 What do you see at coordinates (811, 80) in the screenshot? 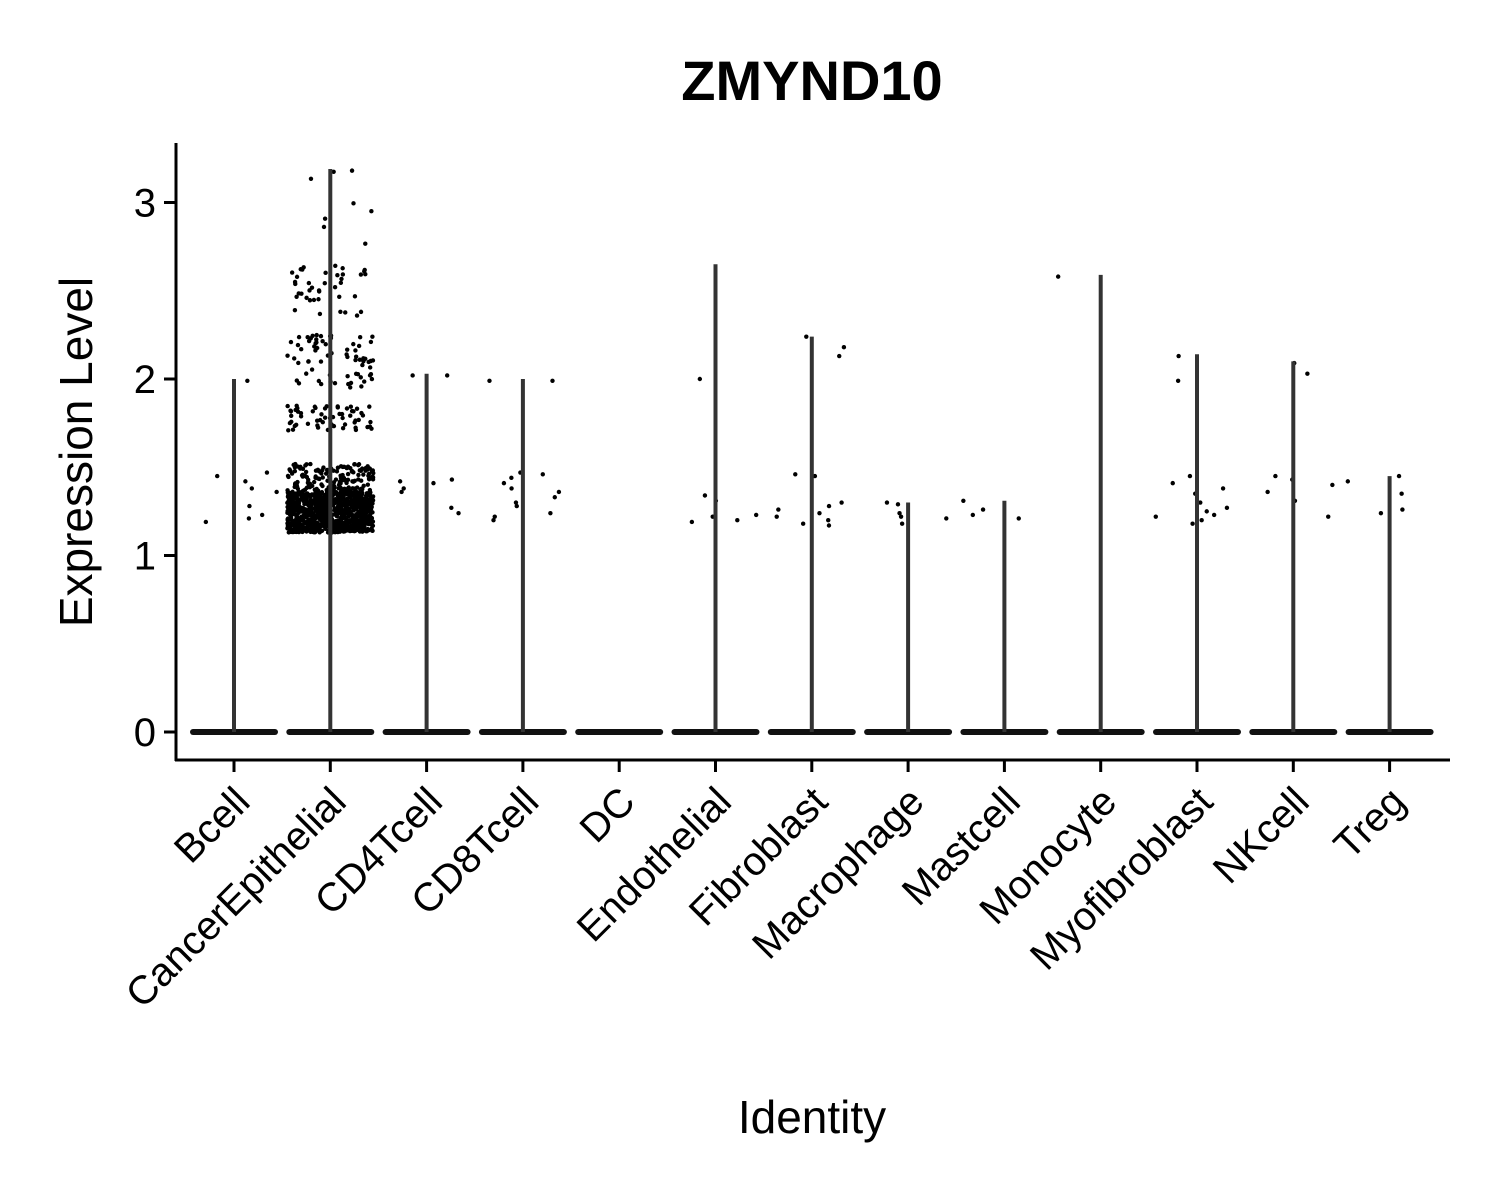
I see `chart-title: ZMYND10` at bounding box center [811, 80].